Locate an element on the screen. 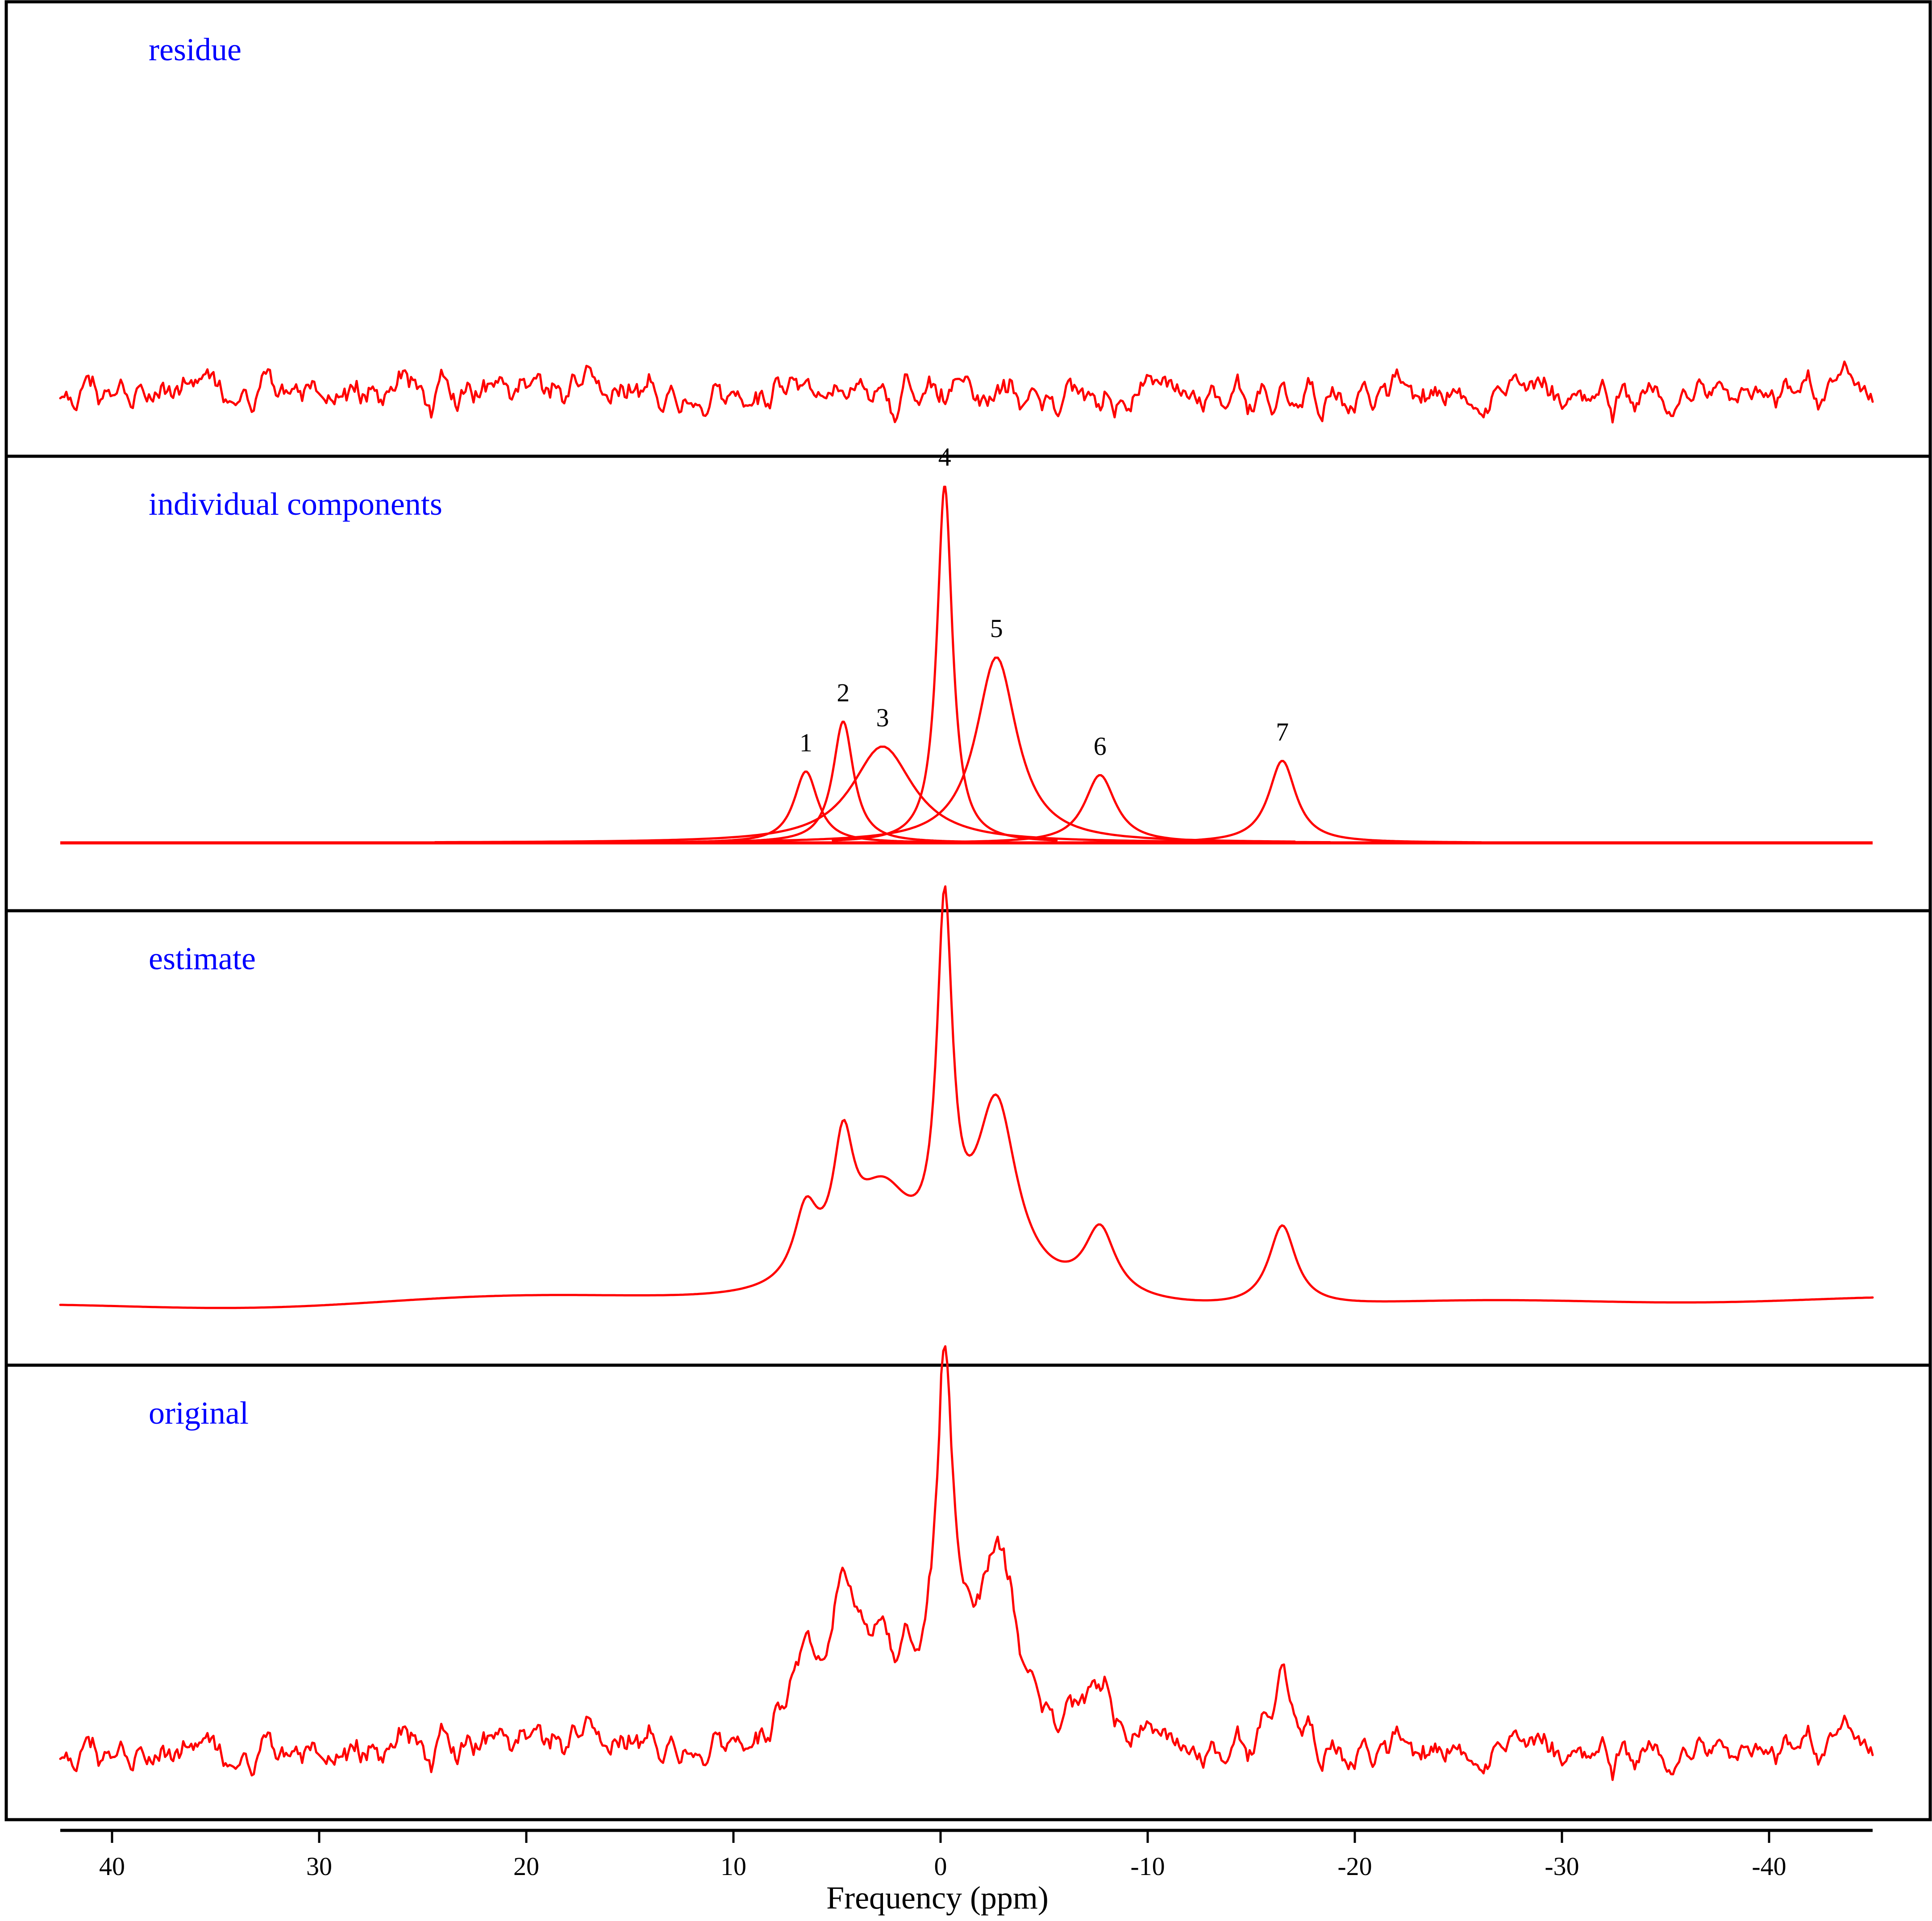 This screenshot has width=1932, height=1921. original-panel-label: original is located at coordinates (199, 1413).